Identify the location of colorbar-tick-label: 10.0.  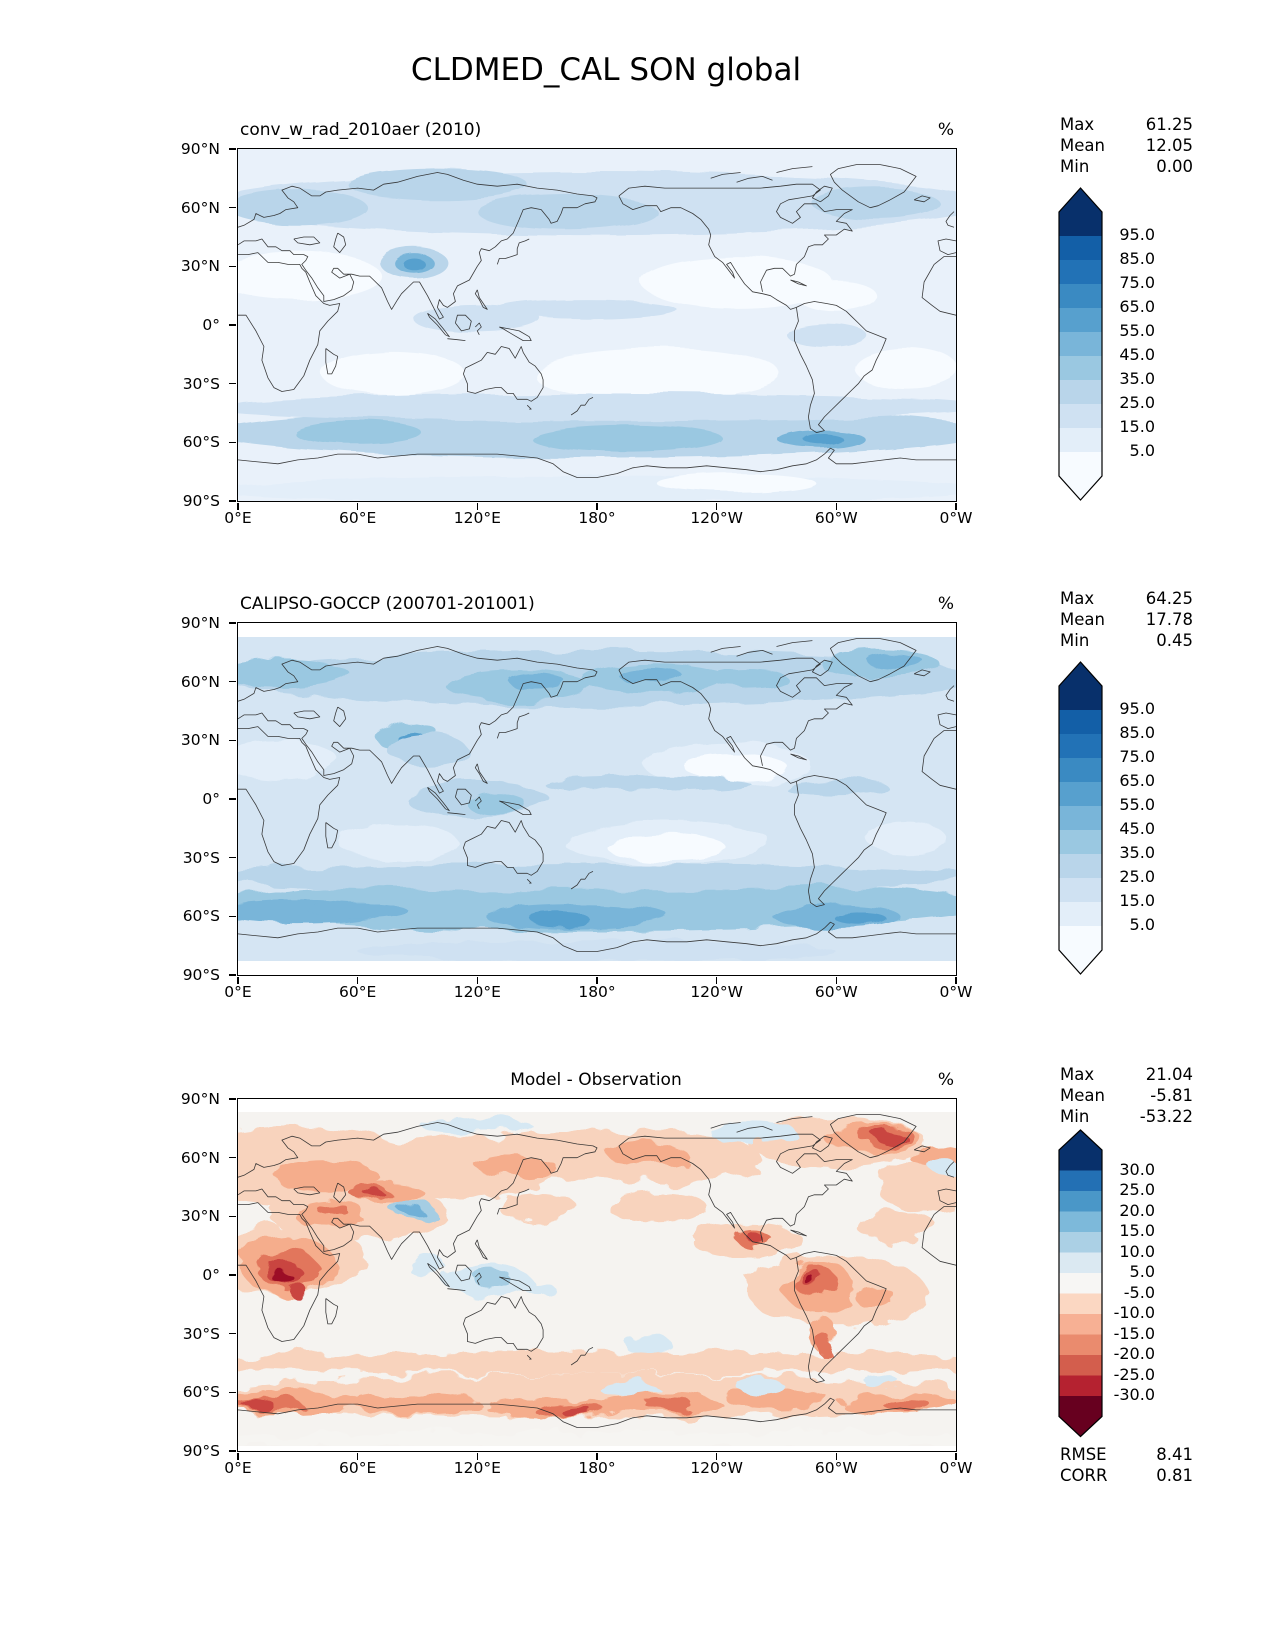
(1137, 1251).